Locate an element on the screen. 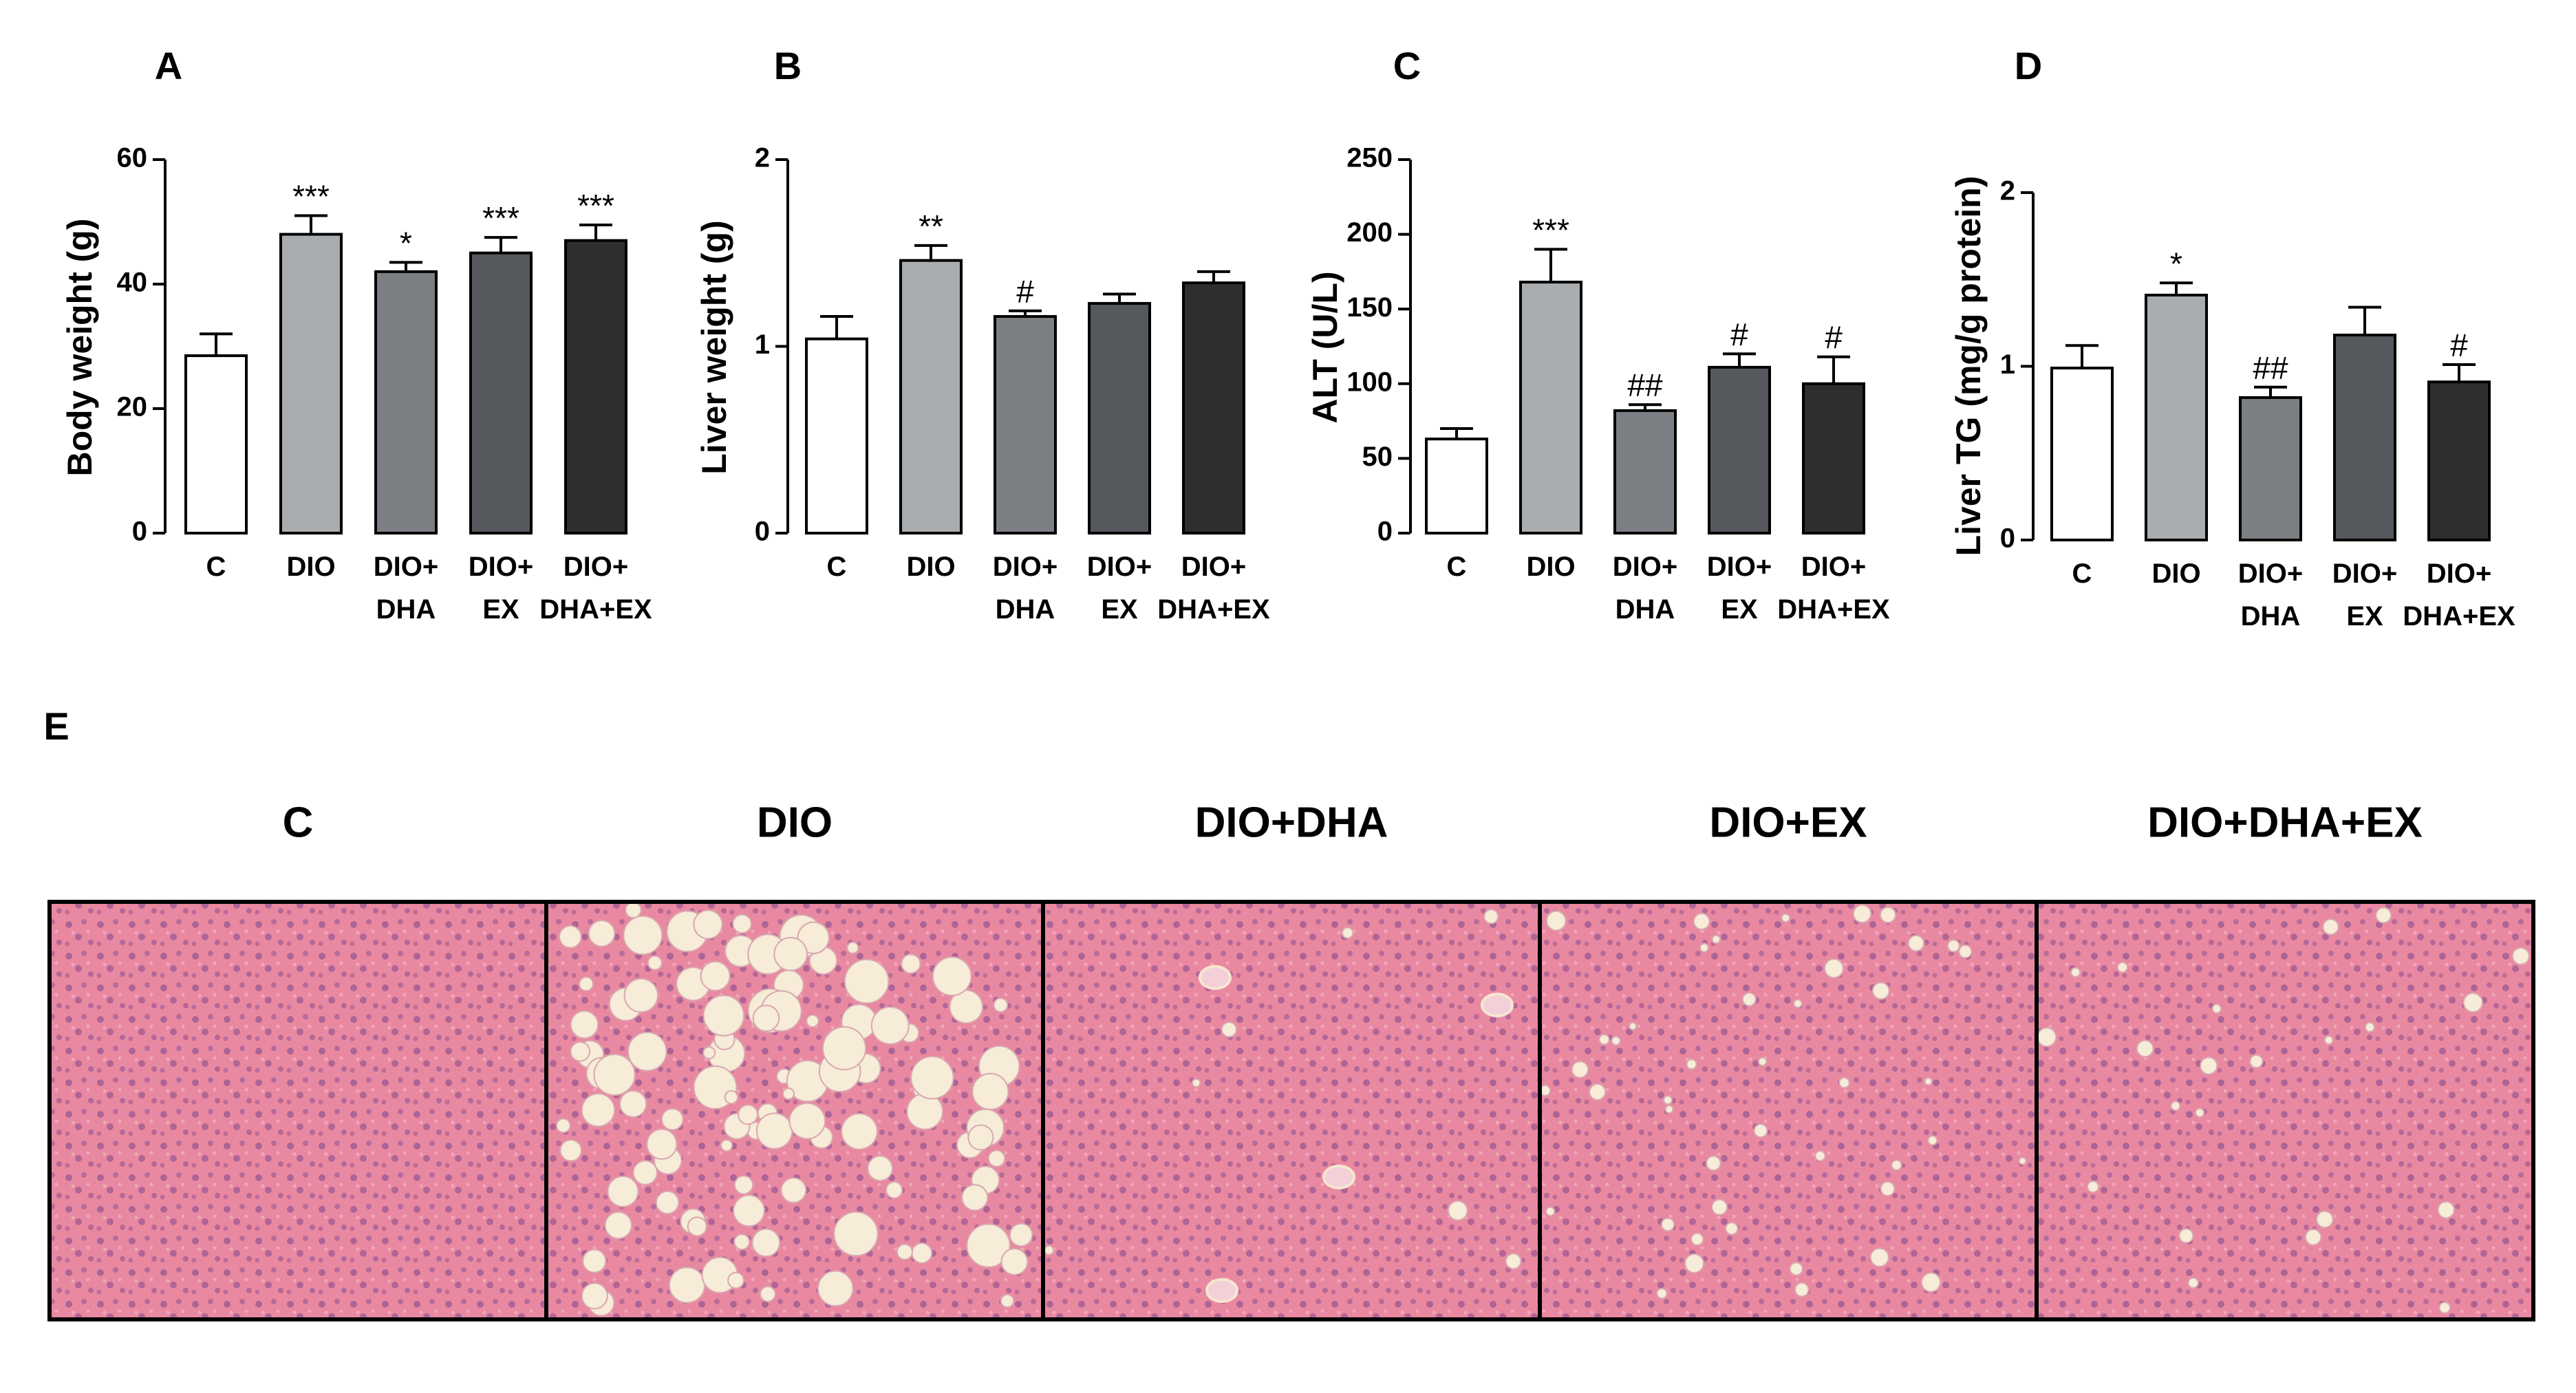  panel-letter: D is located at coordinates (2029, 65).